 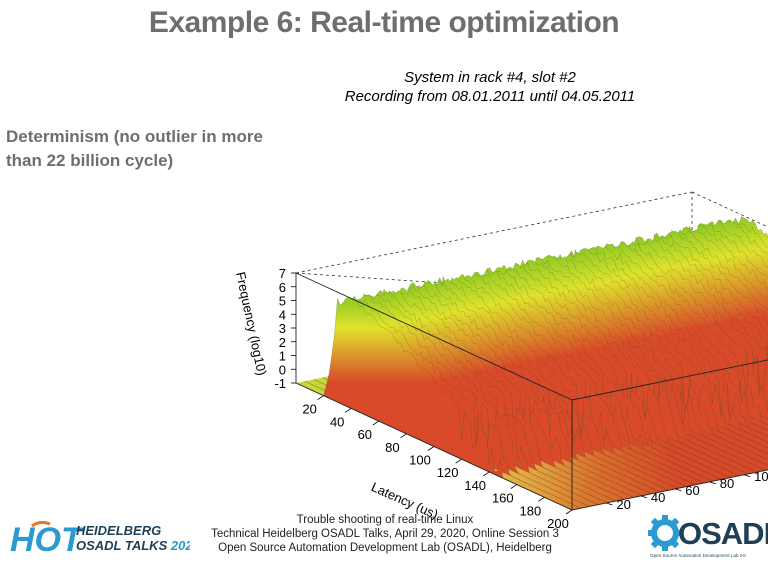 I want to click on x-tick-label: 80, so click(x=392, y=447).